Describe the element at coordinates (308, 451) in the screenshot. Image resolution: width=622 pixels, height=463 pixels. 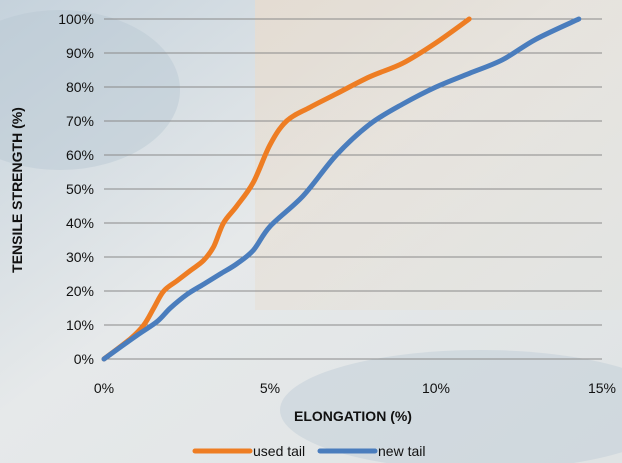
I see `legend: used tail new tail` at that location.